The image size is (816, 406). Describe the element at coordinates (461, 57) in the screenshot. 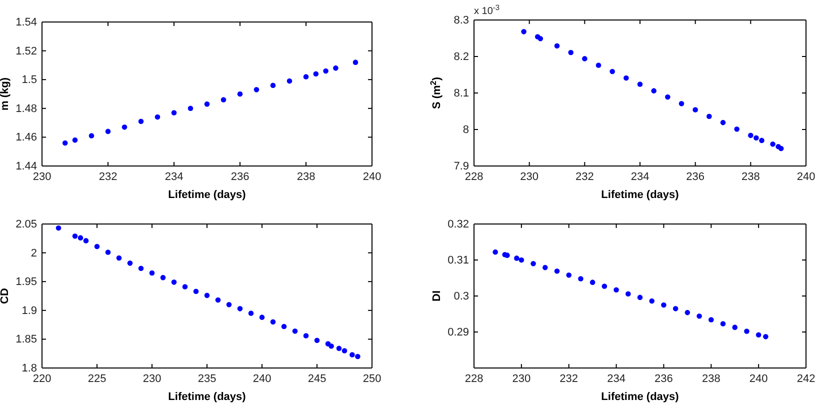

I see `y-tick-label: 8.2` at that location.